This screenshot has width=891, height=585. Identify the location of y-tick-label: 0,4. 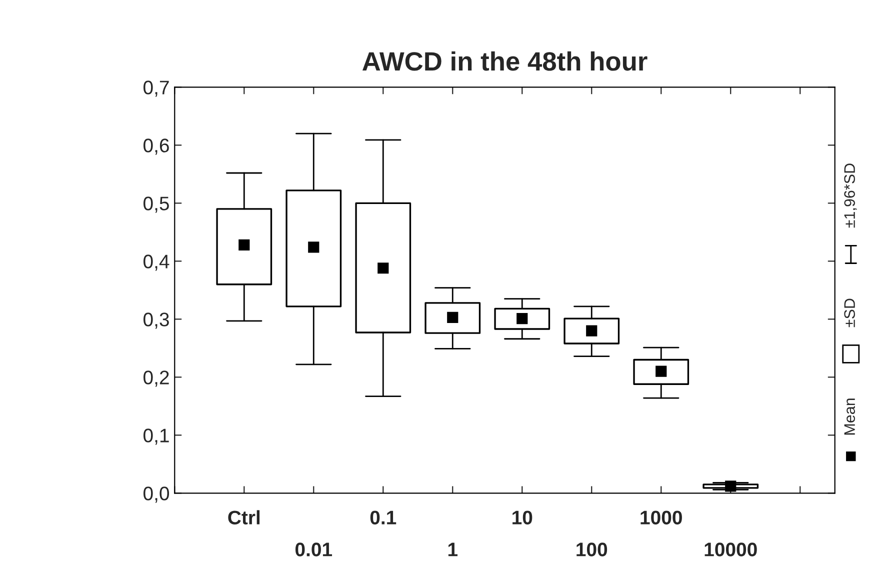
(157, 262).